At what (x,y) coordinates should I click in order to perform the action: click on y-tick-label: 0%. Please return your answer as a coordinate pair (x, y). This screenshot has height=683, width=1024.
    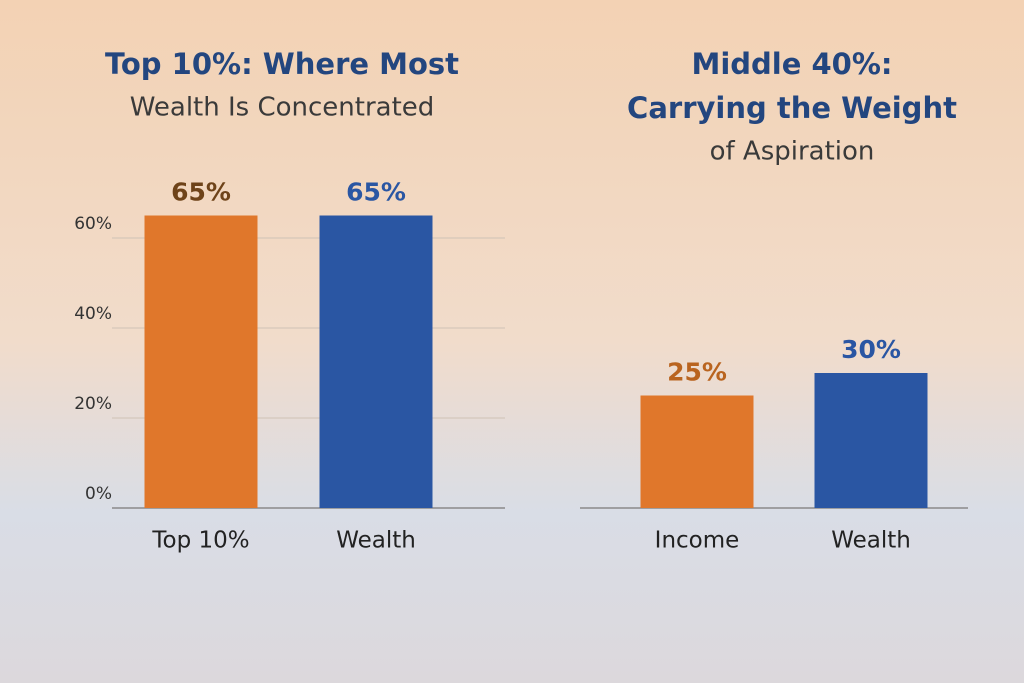
    Looking at the image, I should click on (98, 494).